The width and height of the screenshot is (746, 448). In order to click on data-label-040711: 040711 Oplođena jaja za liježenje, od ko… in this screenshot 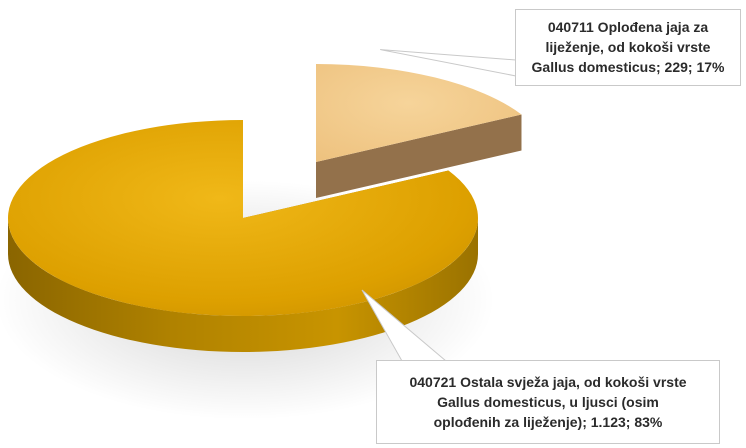, I will do `click(628, 47)`.